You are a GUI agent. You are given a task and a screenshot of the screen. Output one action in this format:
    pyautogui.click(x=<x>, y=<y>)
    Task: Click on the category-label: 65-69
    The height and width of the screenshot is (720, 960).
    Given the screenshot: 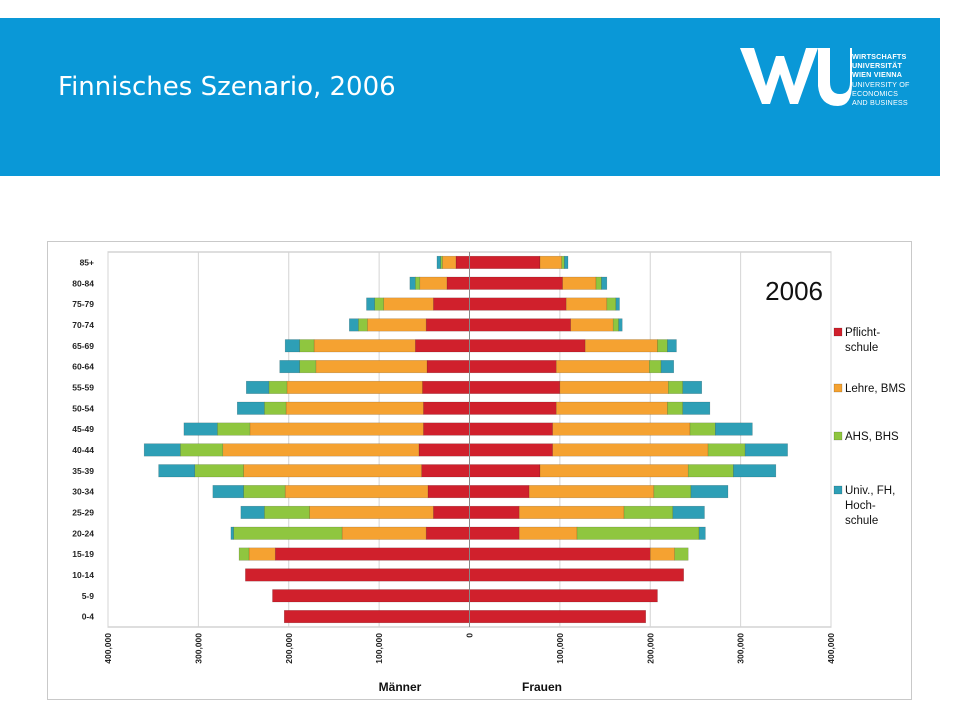 What is the action you would take?
    pyautogui.click(x=83, y=346)
    